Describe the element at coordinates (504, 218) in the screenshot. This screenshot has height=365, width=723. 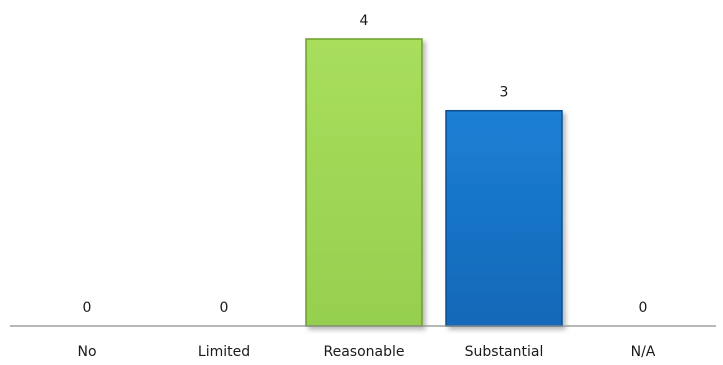
I see `bar-substantial` at that location.